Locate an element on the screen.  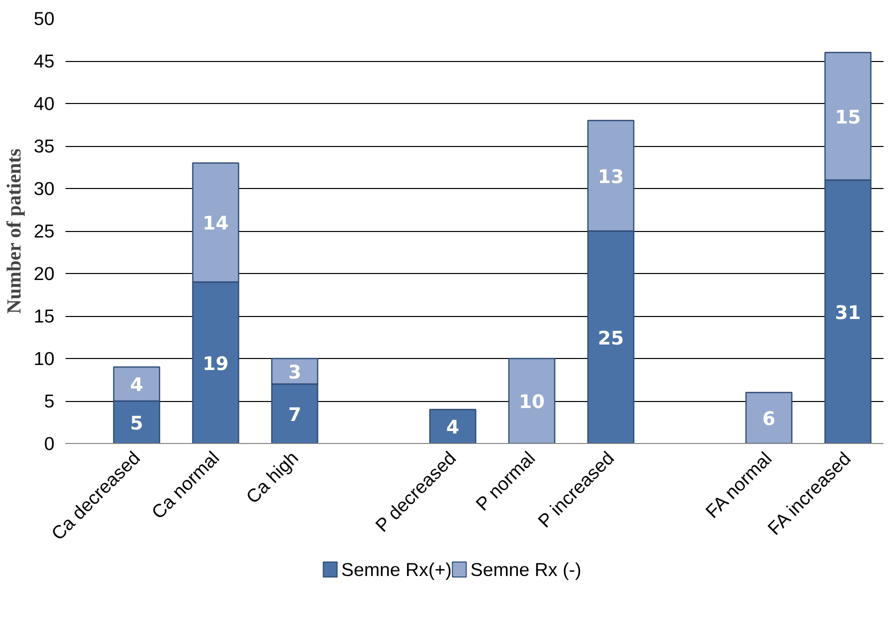
y-axis-title: Number of patients is located at coordinates (15, 231).